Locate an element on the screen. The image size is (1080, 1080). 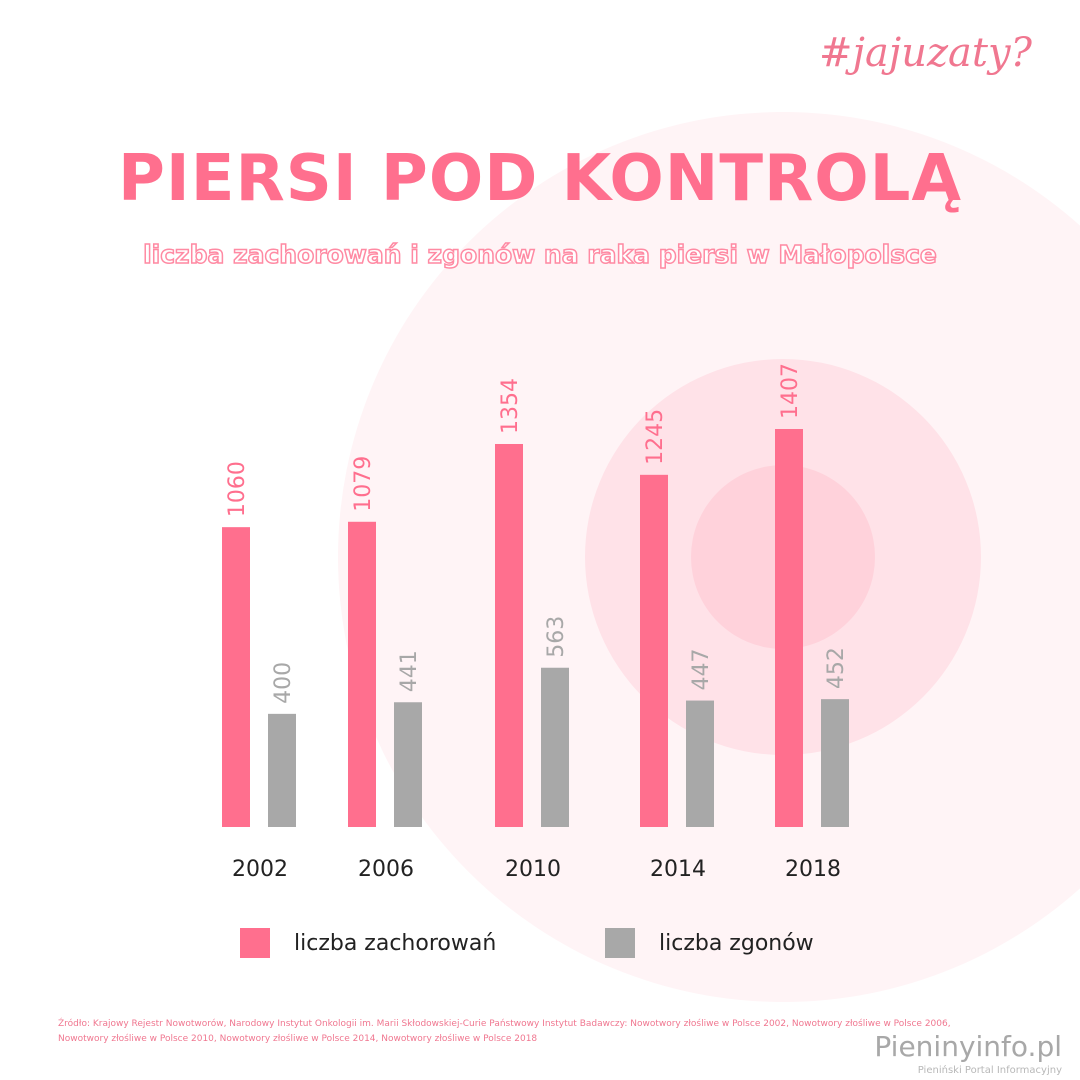
bar-incidence-2006 is located at coordinates (362, 674).